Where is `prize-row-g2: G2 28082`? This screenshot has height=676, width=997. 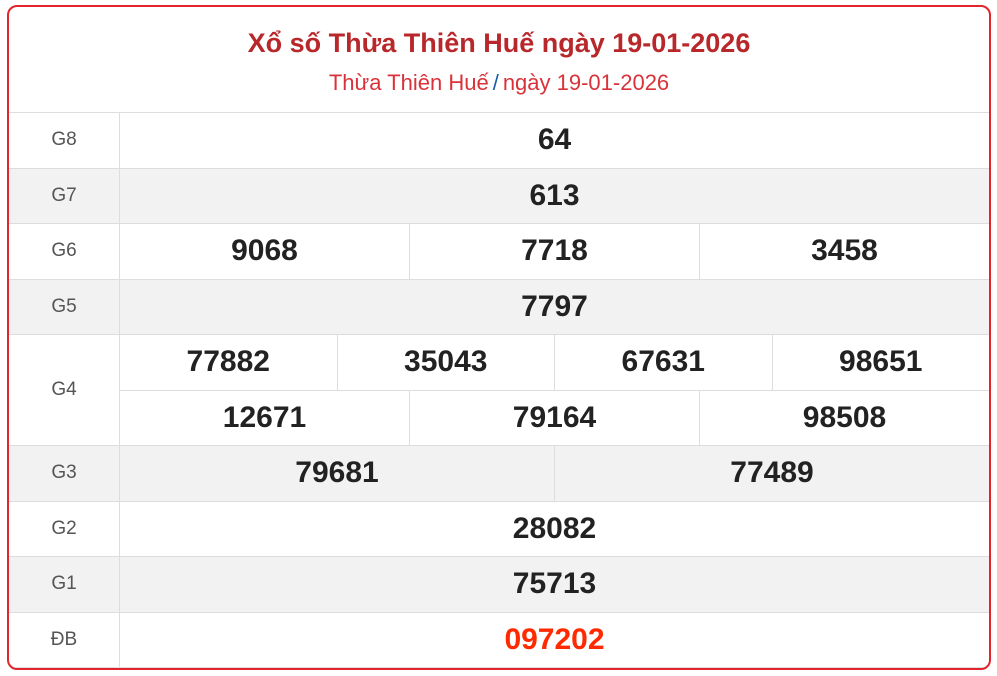
prize-row-g2: G2 28082 is located at coordinates (499, 529).